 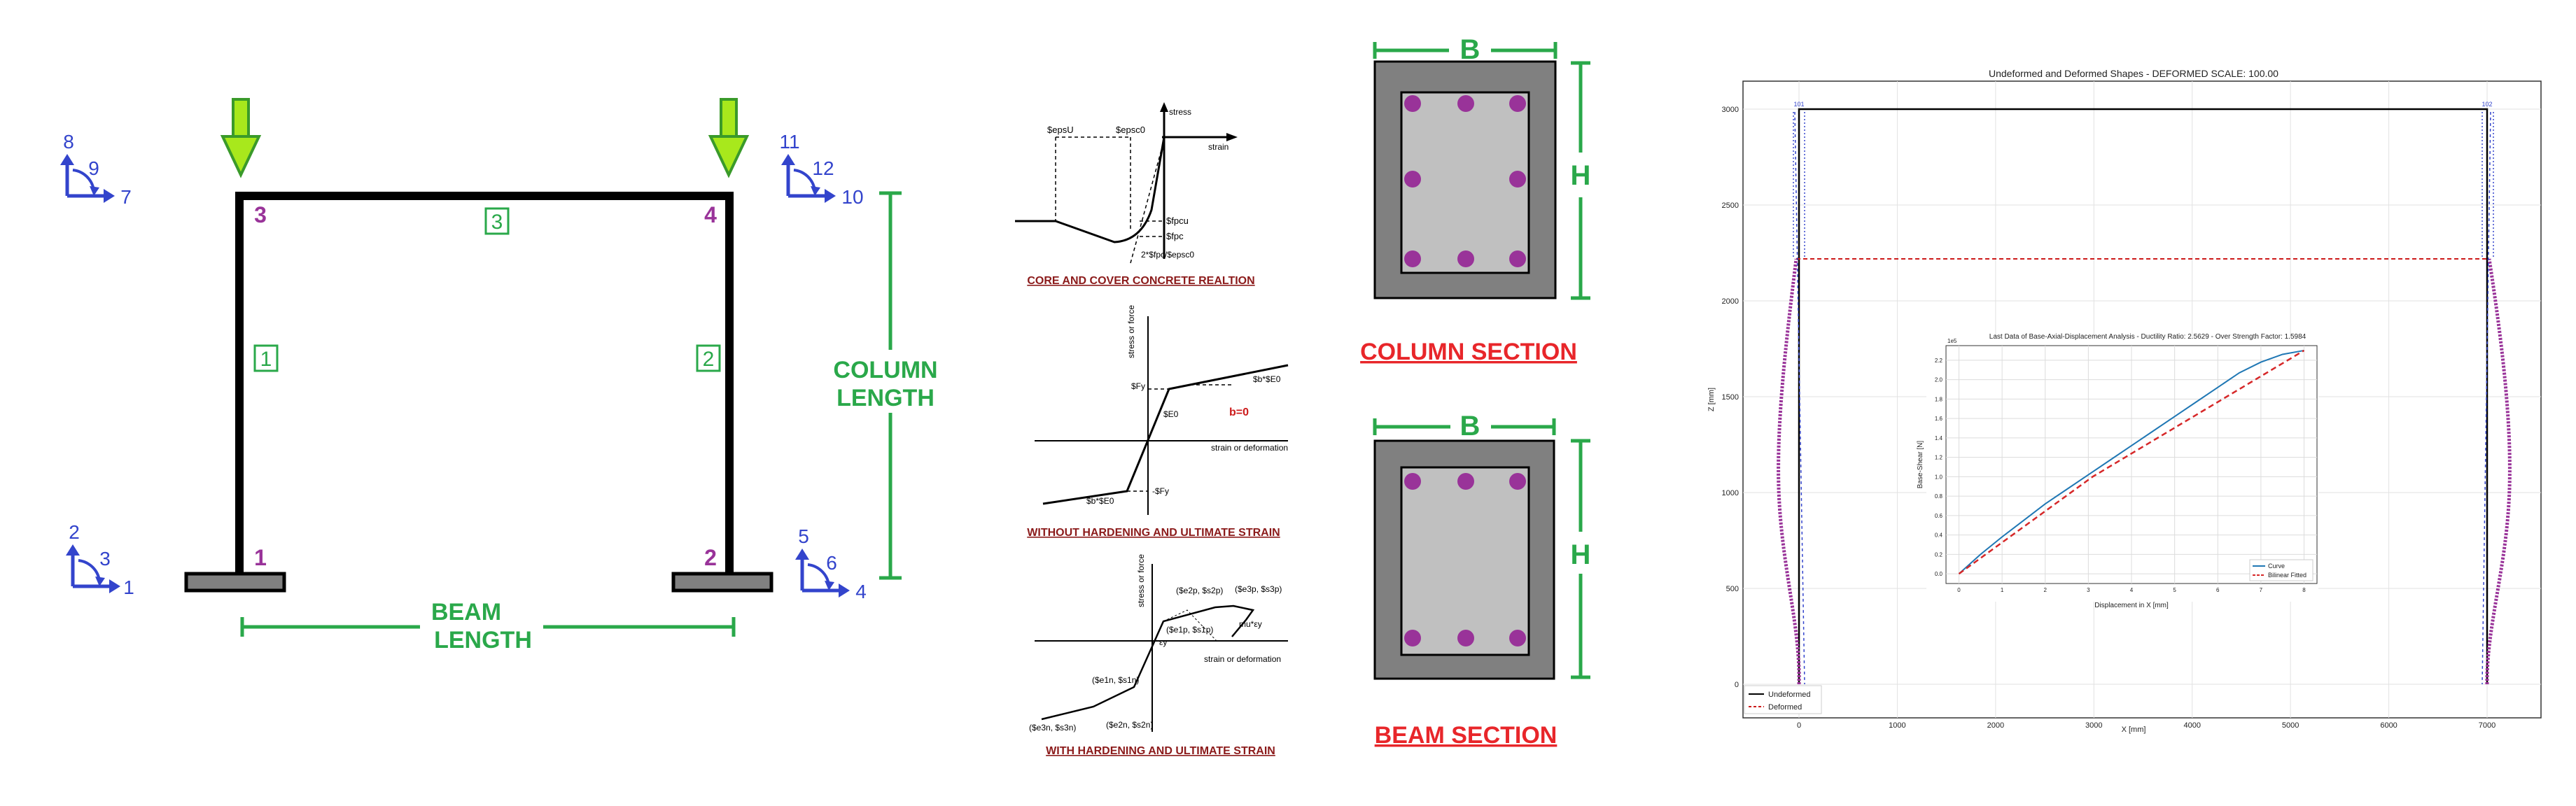 I want to click on main-plot-xlabel: X [mm], so click(x=2134, y=730).